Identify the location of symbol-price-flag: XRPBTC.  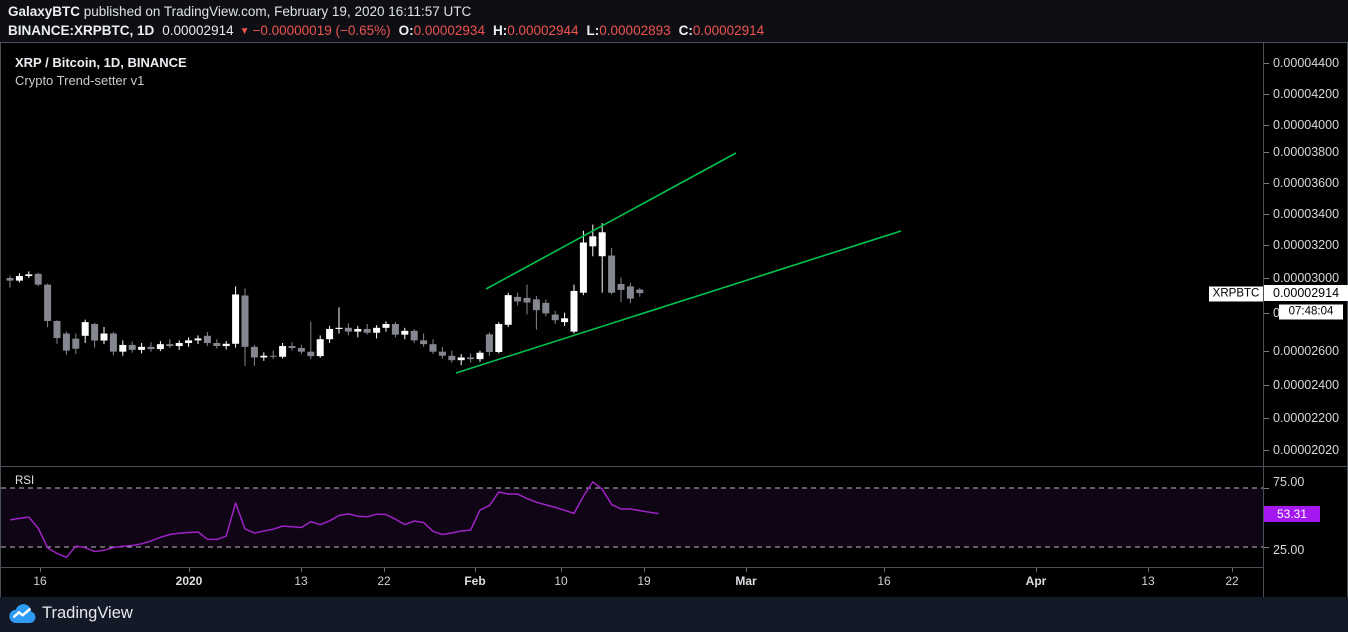
(1236, 294).